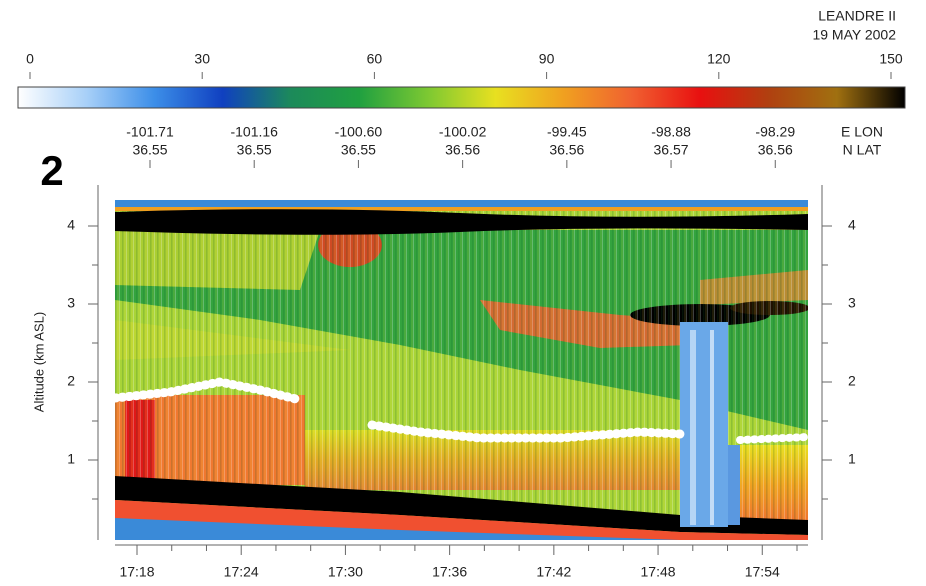 The image size is (926, 586). I want to click on lat-label: 36.57, so click(671, 150).